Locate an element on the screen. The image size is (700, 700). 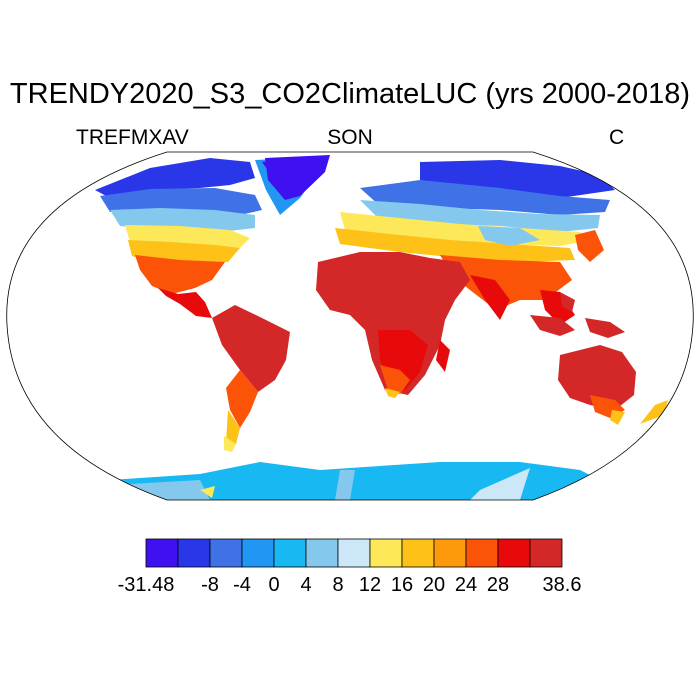
colorbar-tick-label: 8 is located at coordinates (338, 585).